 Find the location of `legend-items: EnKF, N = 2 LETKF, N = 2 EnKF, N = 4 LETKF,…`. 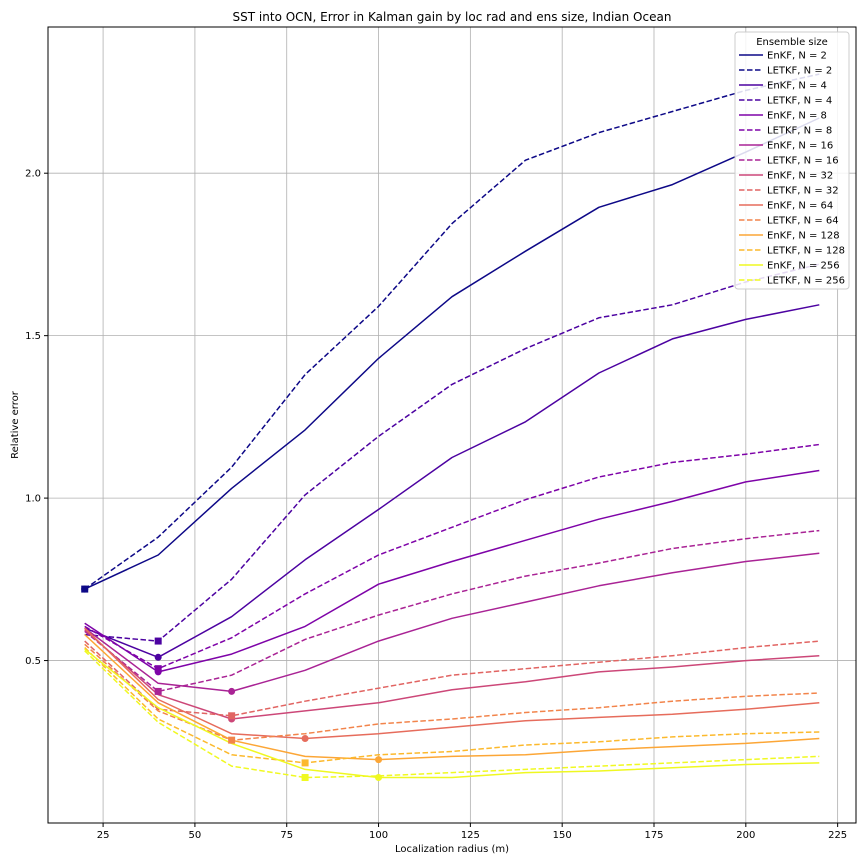

legend-items: EnKF, N = 2 LETKF, N = 2 EnKF, N = 4 LETKF,… is located at coordinates (792, 169).